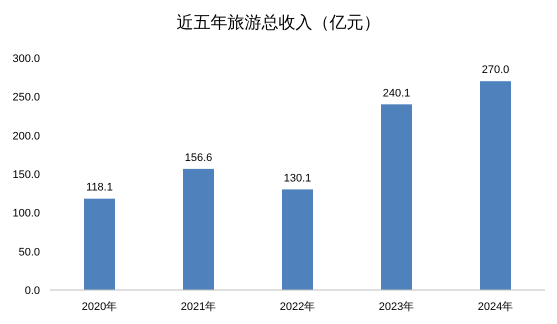  What do you see at coordinates (26, 175) in the screenshot?
I see `y-tick-label: 150.0` at bounding box center [26, 175].